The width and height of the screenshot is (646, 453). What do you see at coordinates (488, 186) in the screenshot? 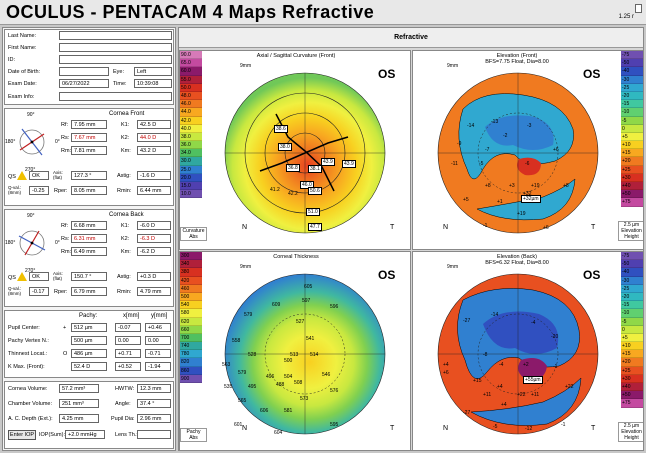
I see `map-value: +8` at bounding box center [488, 186].